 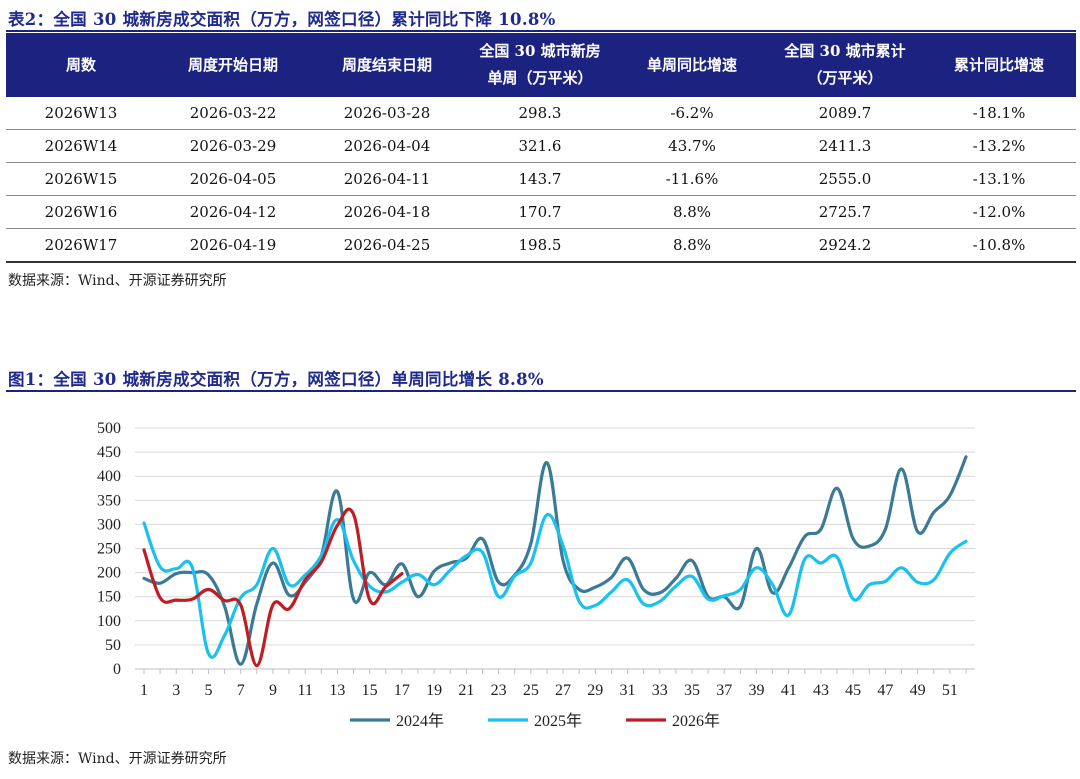 I want to click on figure-source-note: 数据来源：Wind、开源证券研究所, so click(x=117, y=759).